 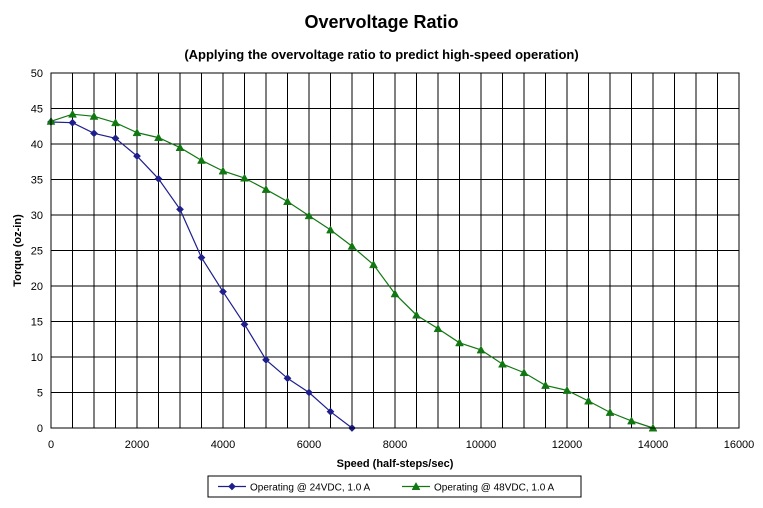 I want to click on y-tick-label: 40, so click(x=37, y=145).